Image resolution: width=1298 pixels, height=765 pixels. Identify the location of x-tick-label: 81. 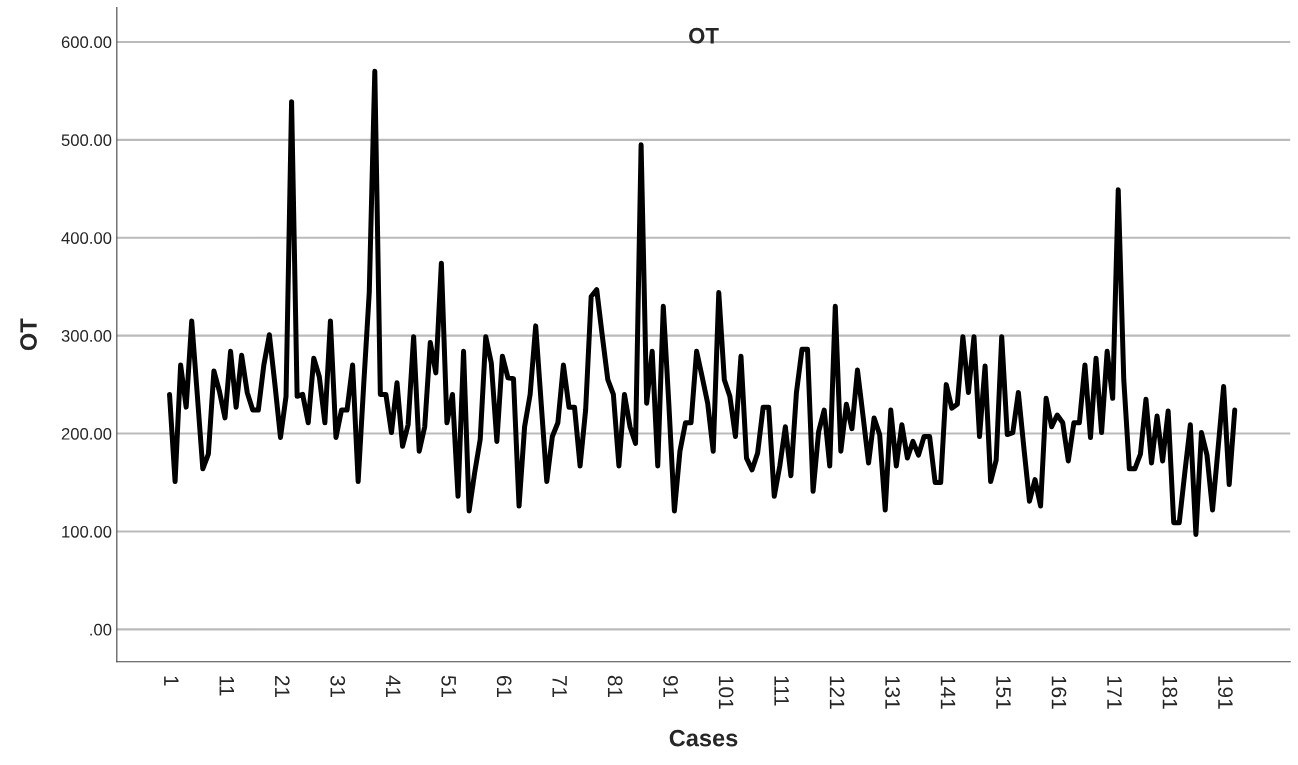
(615, 686).